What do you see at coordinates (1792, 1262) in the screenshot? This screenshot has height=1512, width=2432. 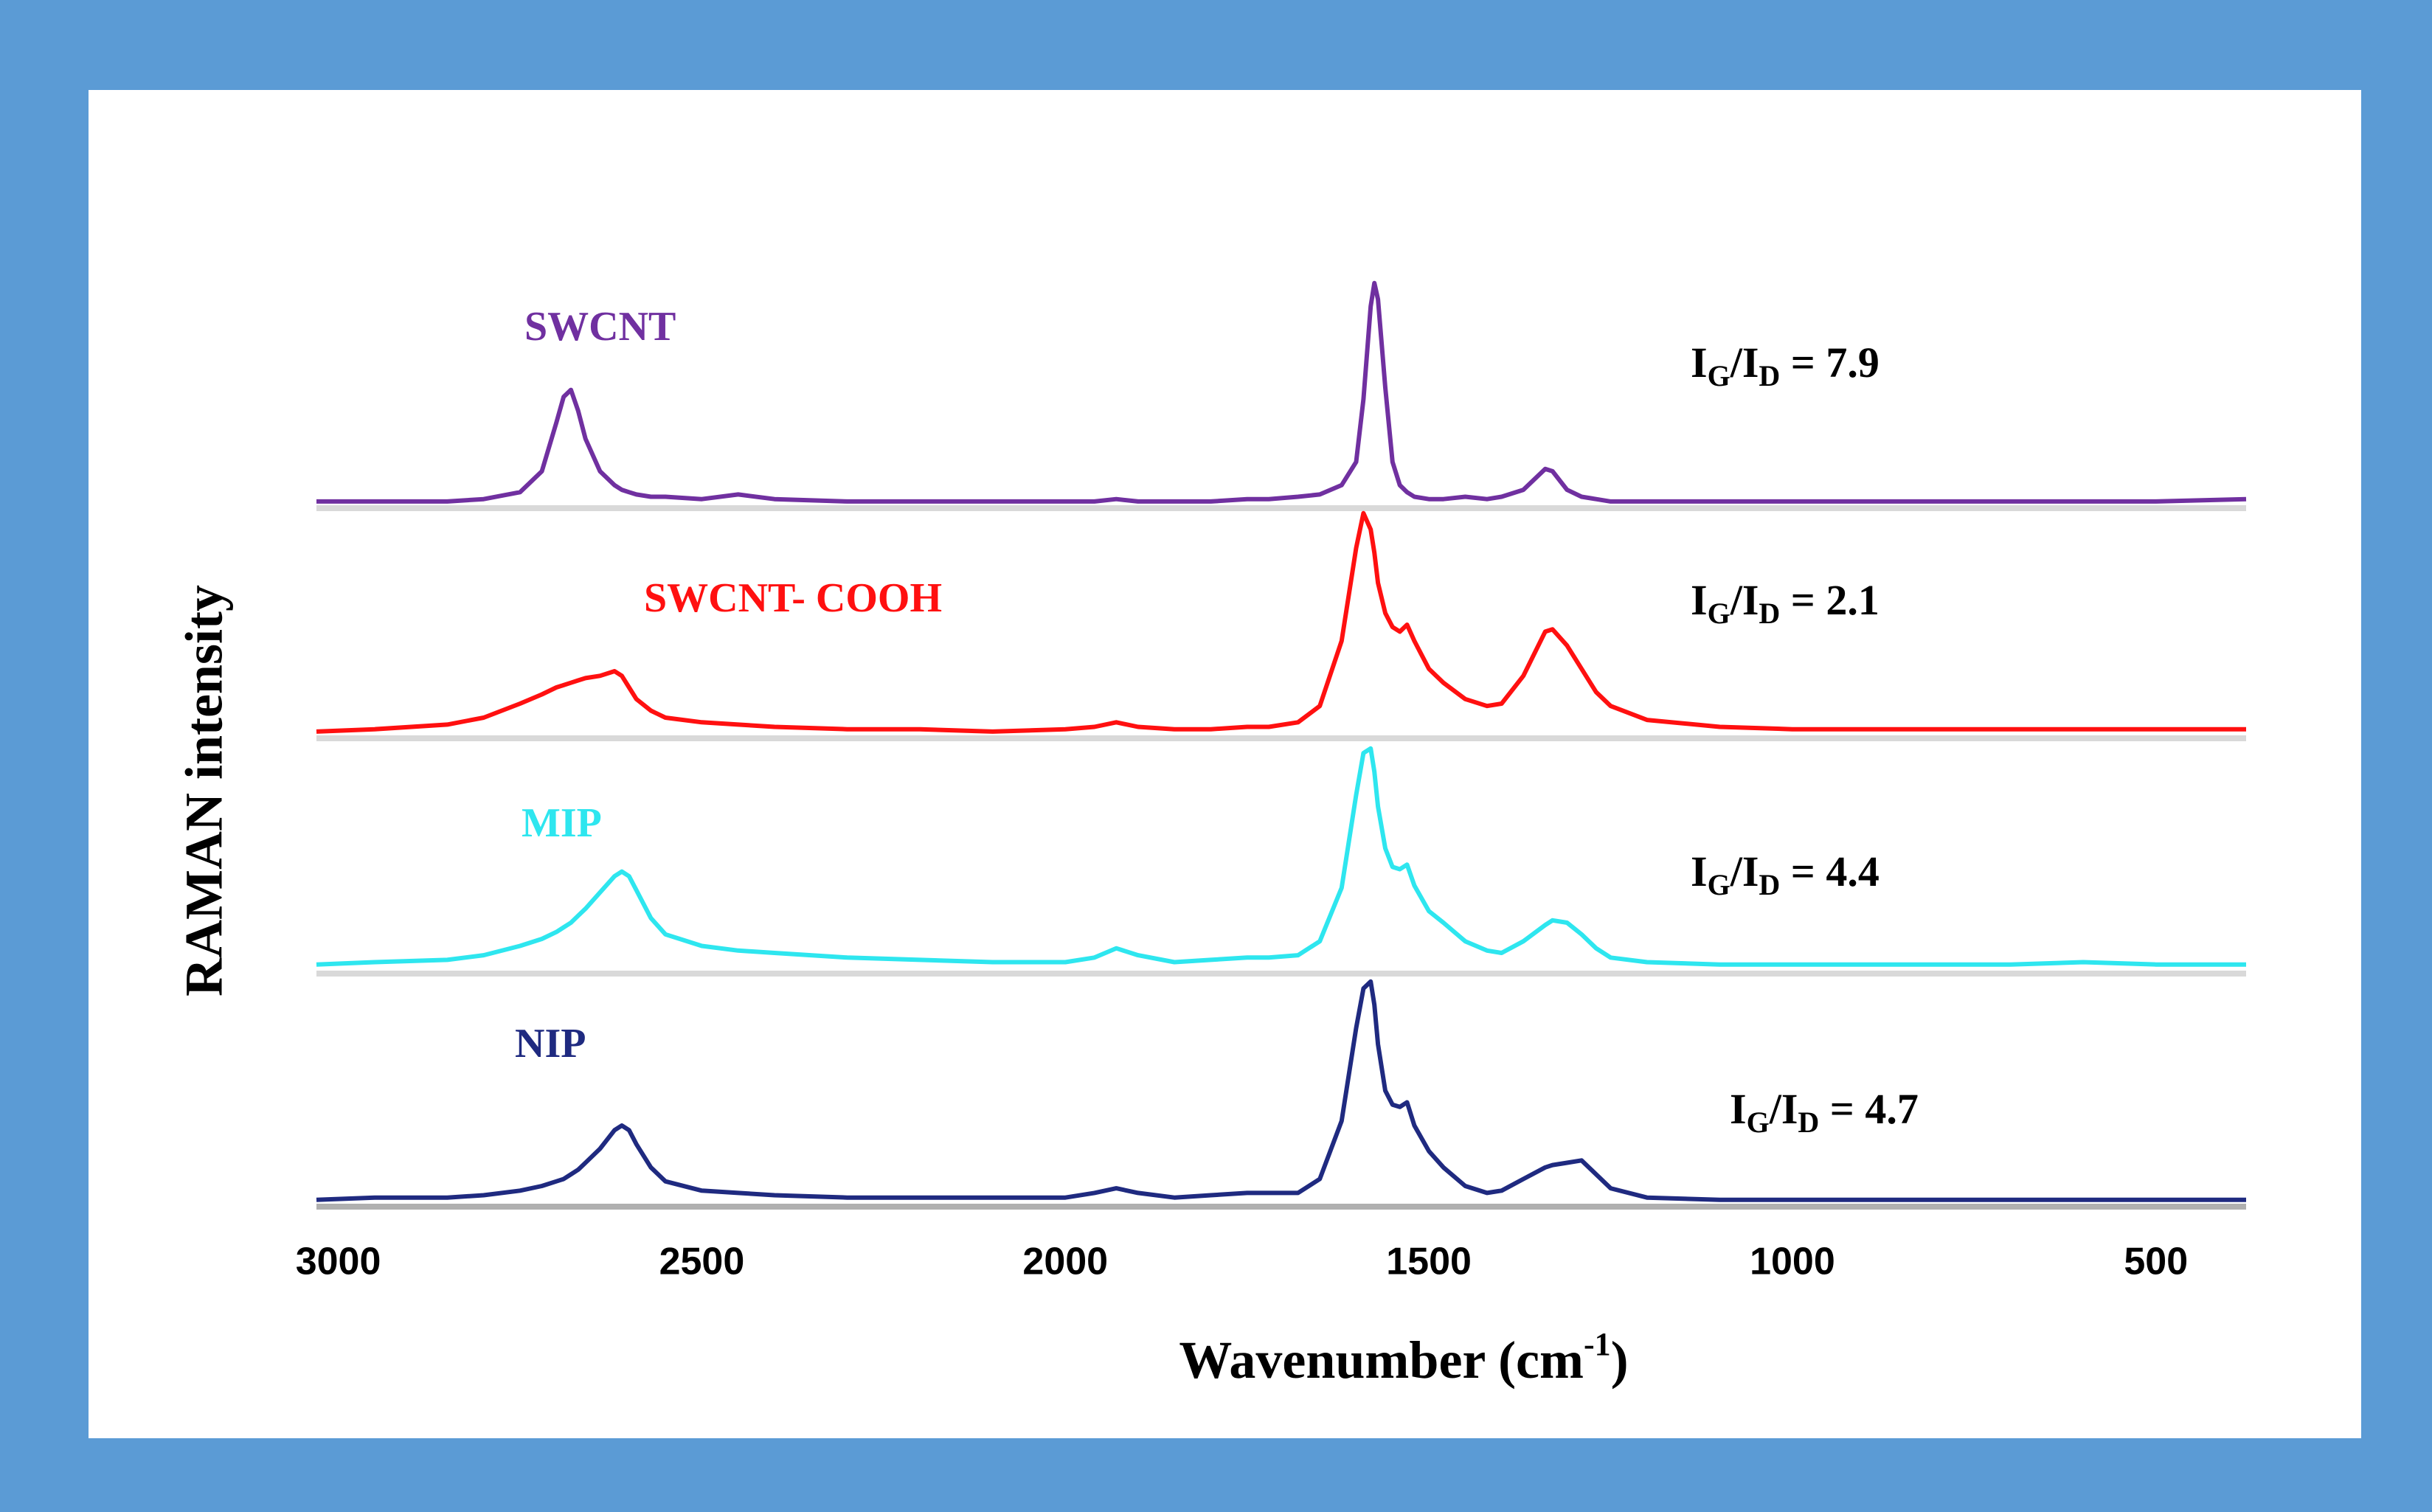 I see `x-tick-label: 1000` at bounding box center [1792, 1262].